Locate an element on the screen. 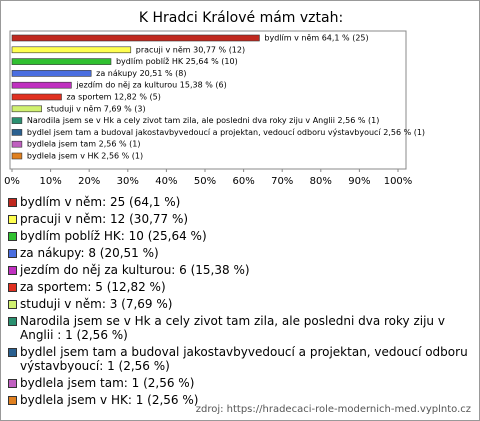 This screenshot has height=421, width=480. legend-item: bydlela jsem v HK: 1 (2,56 %) is located at coordinates (240, 400).